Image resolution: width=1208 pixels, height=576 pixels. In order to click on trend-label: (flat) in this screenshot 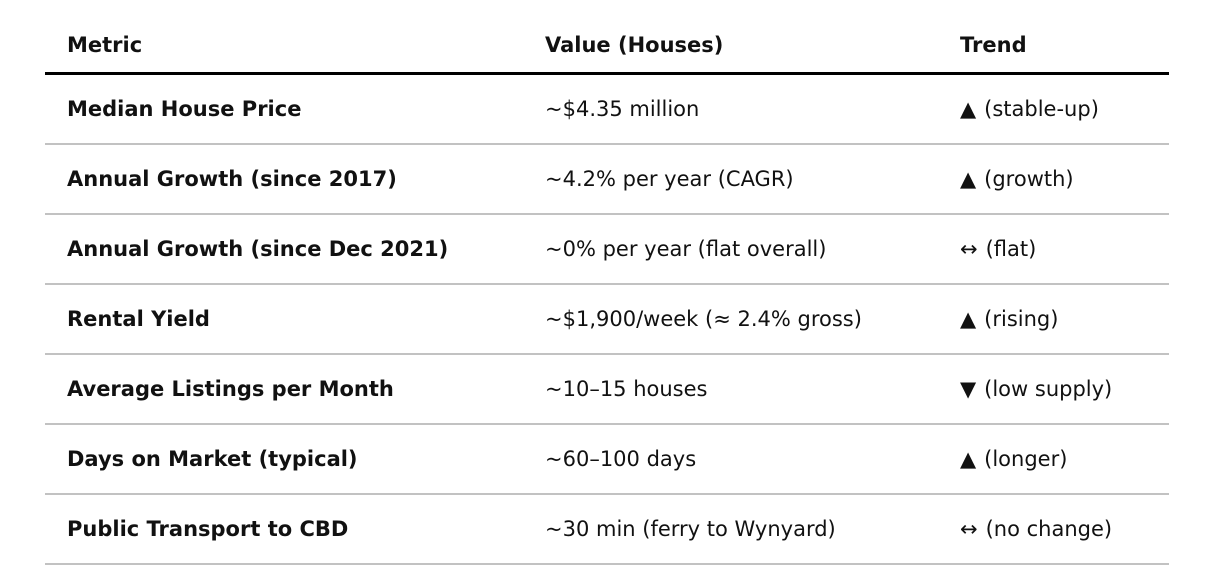, I will do `click(1011, 249)`.